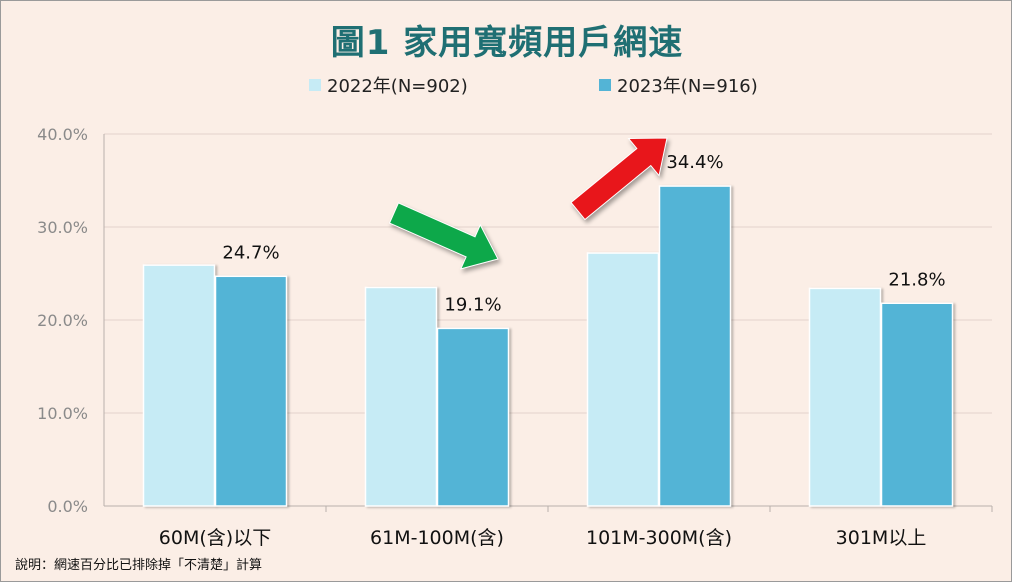 Image resolution: width=1012 pixels, height=582 pixels. I want to click on y-tick-label: 20.0%, so click(62, 320).